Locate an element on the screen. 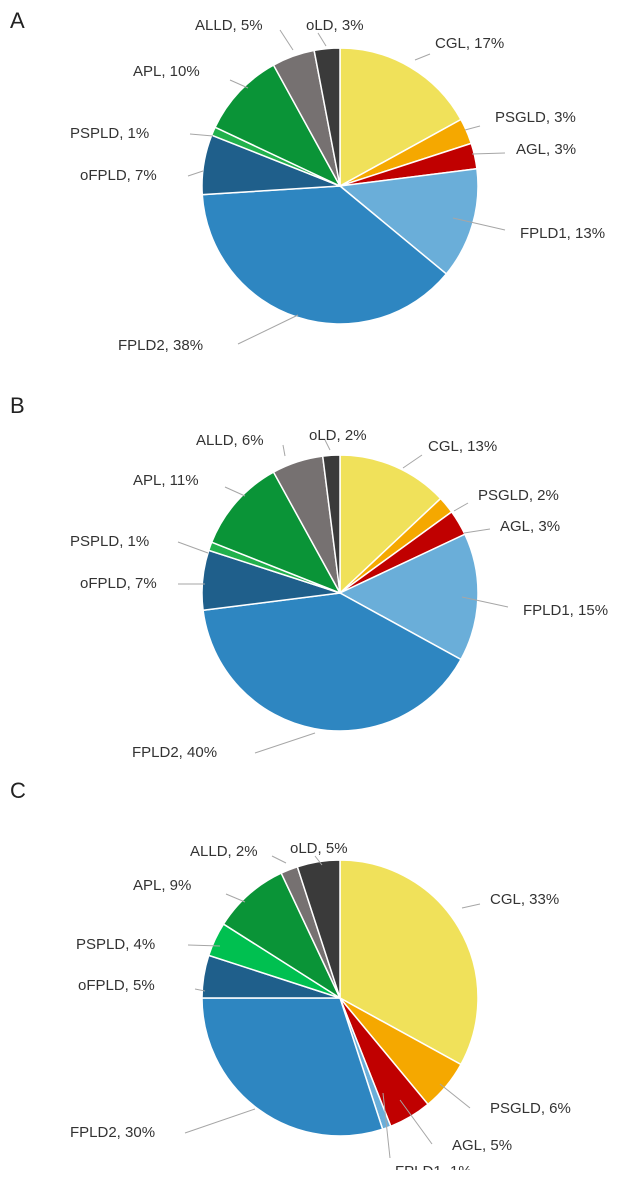  data-label-psgld: PSGLD, 3% is located at coordinates (535, 117).